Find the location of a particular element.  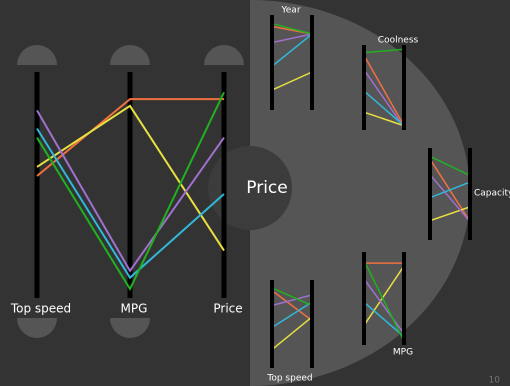

page-number: 10 is located at coordinates (495, 381).